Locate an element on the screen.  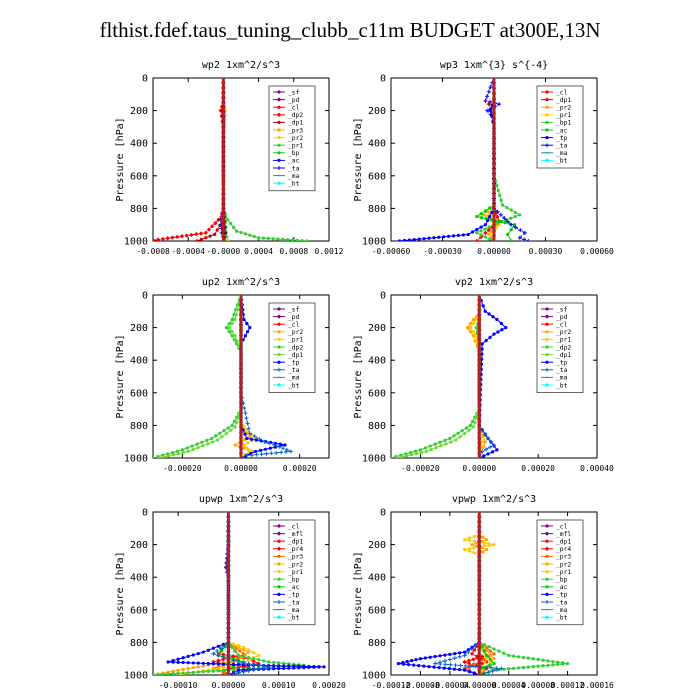
x-tick-label: 0.00040 is located at coordinates (597, 468).